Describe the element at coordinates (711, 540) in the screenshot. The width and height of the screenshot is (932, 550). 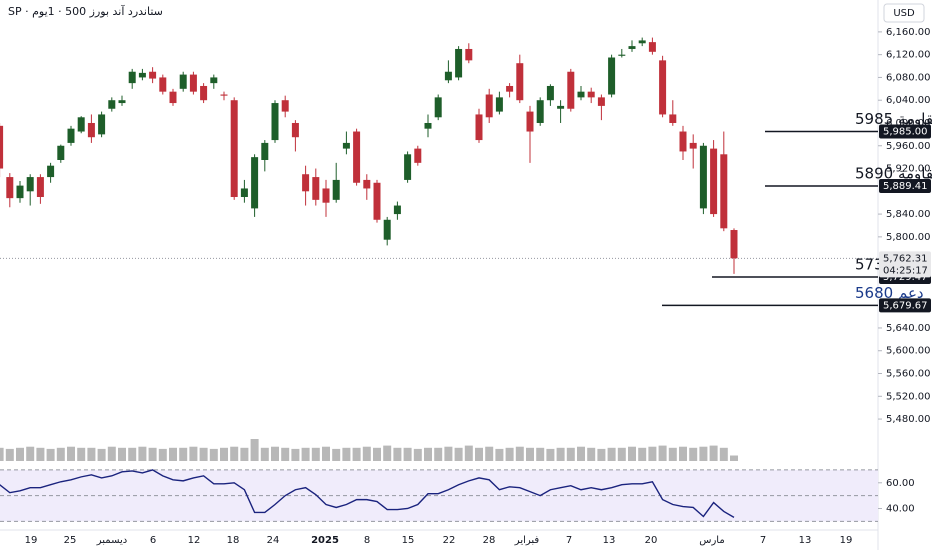
I see `x-tick-label: مارس` at that location.